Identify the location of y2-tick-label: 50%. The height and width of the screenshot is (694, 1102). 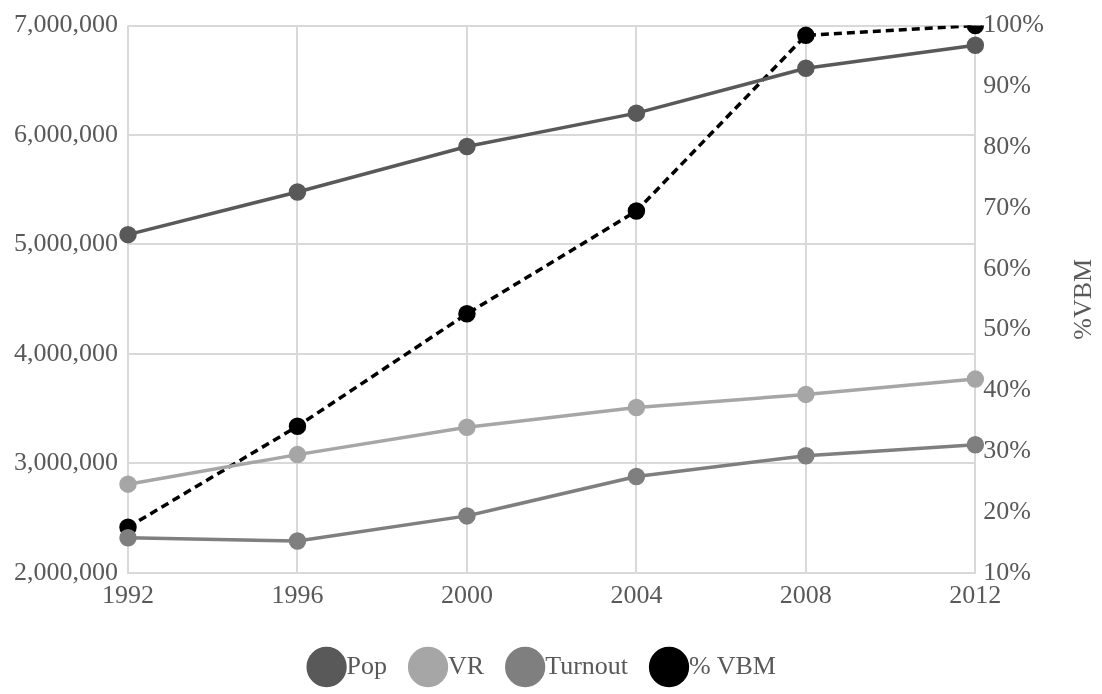
(1007, 328).